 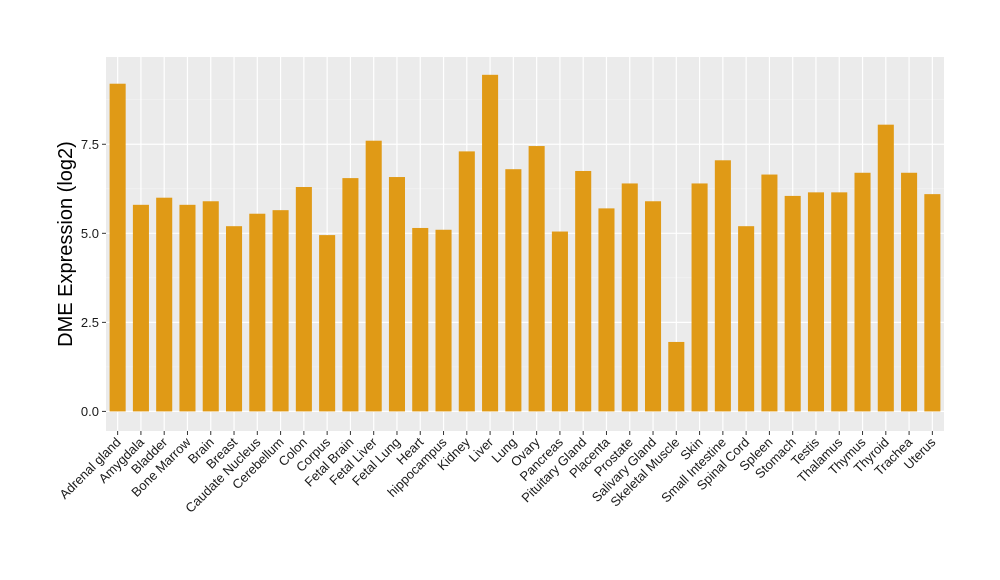 I want to click on y-tick-label: 2.5, so click(x=90, y=322).